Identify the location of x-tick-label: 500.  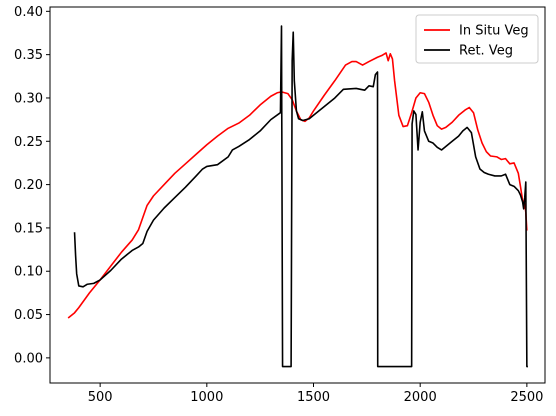
(100, 397).